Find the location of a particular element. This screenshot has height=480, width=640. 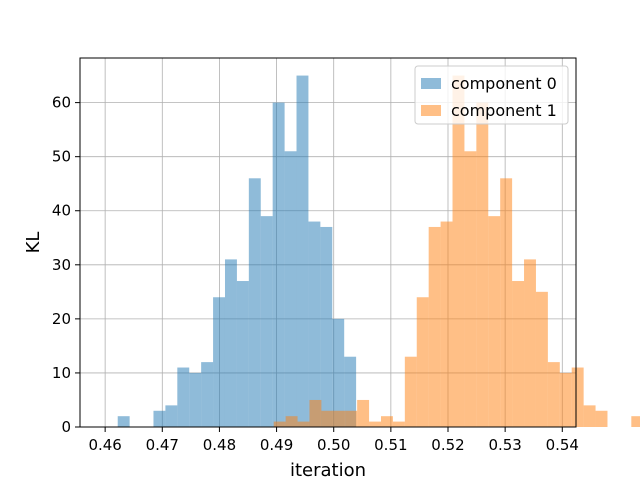

x-tick-label: 0.53 is located at coordinates (504, 445).